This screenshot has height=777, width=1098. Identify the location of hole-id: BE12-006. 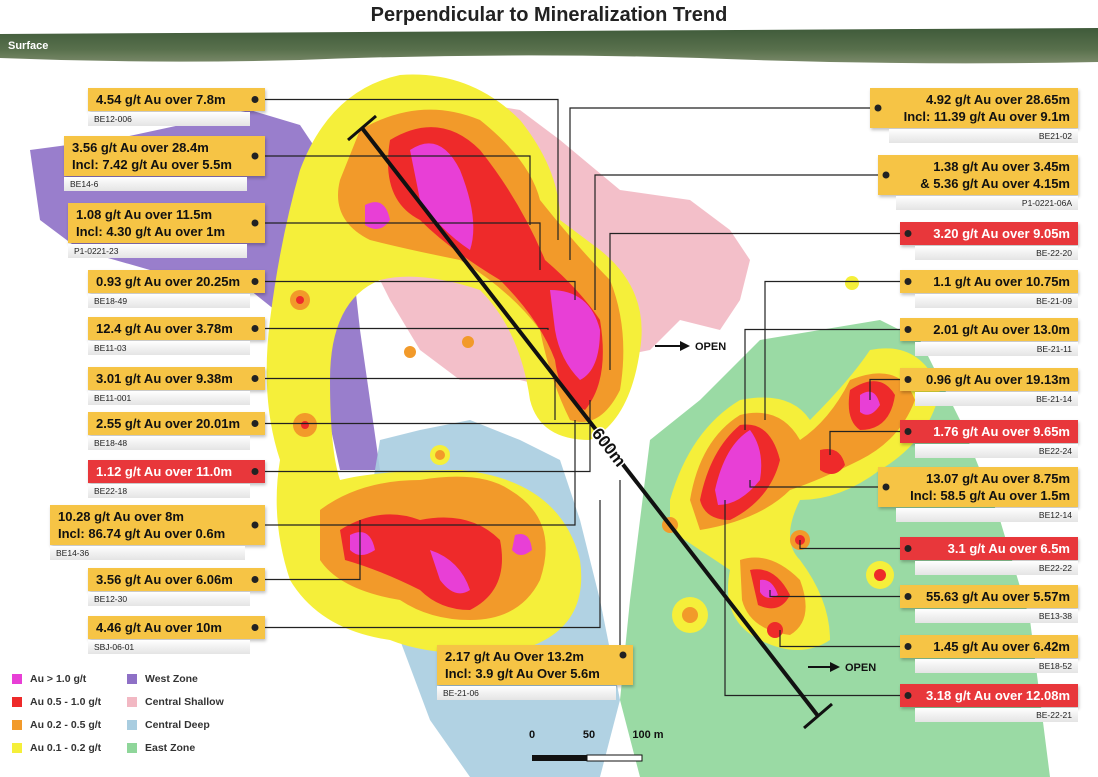
(169, 119).